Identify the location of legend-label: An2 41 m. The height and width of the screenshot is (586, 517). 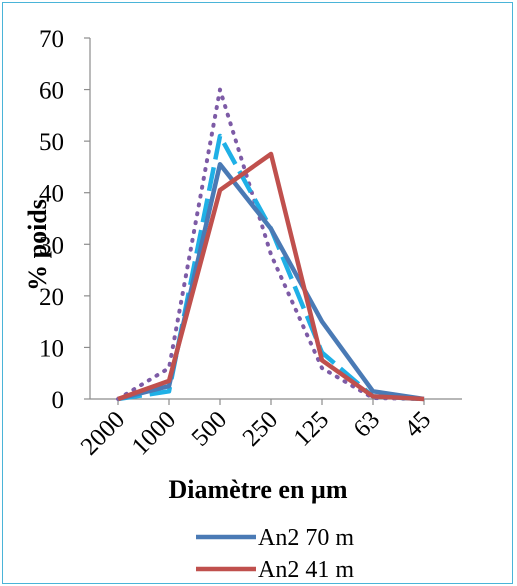
(306, 570).